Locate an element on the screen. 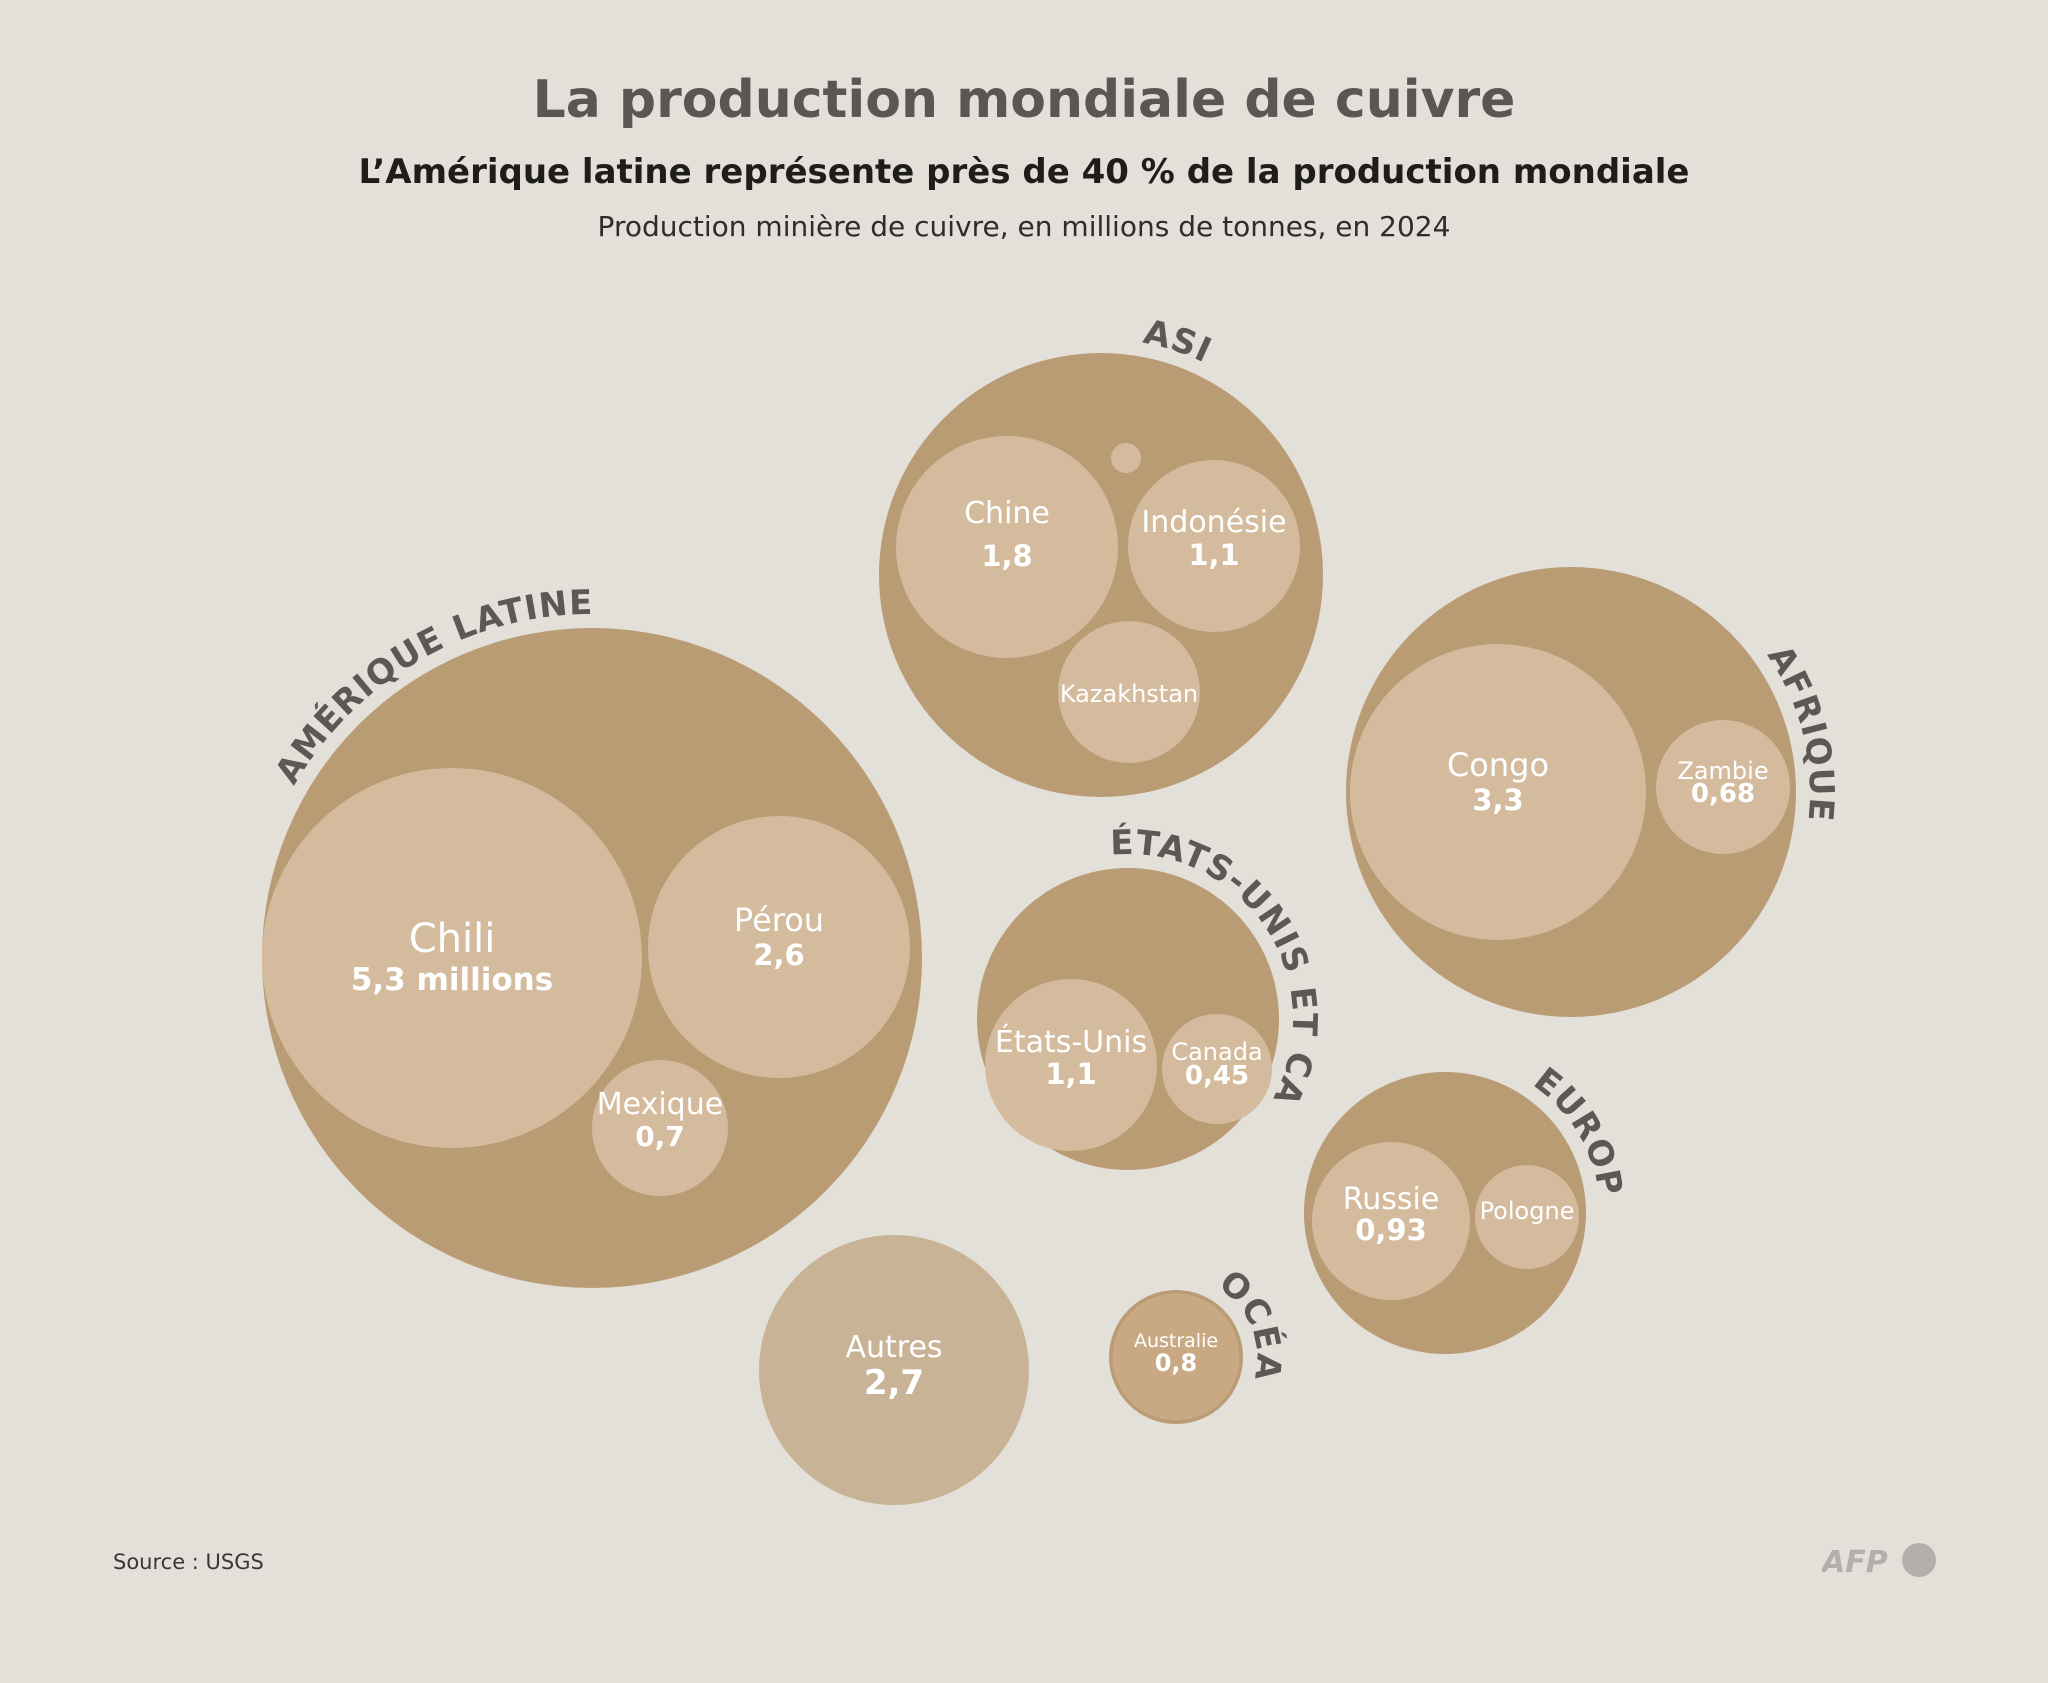  country-value-indonesie: 1,1 is located at coordinates (1213, 555).